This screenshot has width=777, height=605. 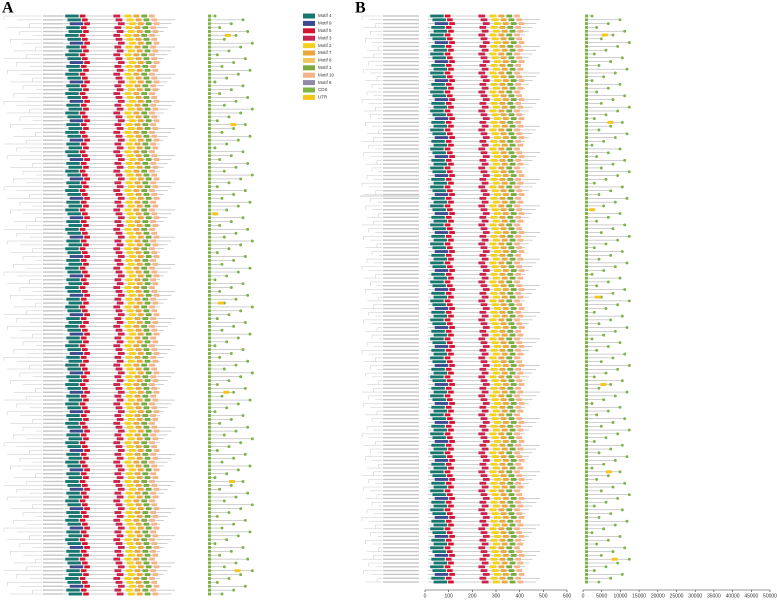 What do you see at coordinates (325, 82) in the screenshot?
I see `legend-label: Motif 6` at bounding box center [325, 82].